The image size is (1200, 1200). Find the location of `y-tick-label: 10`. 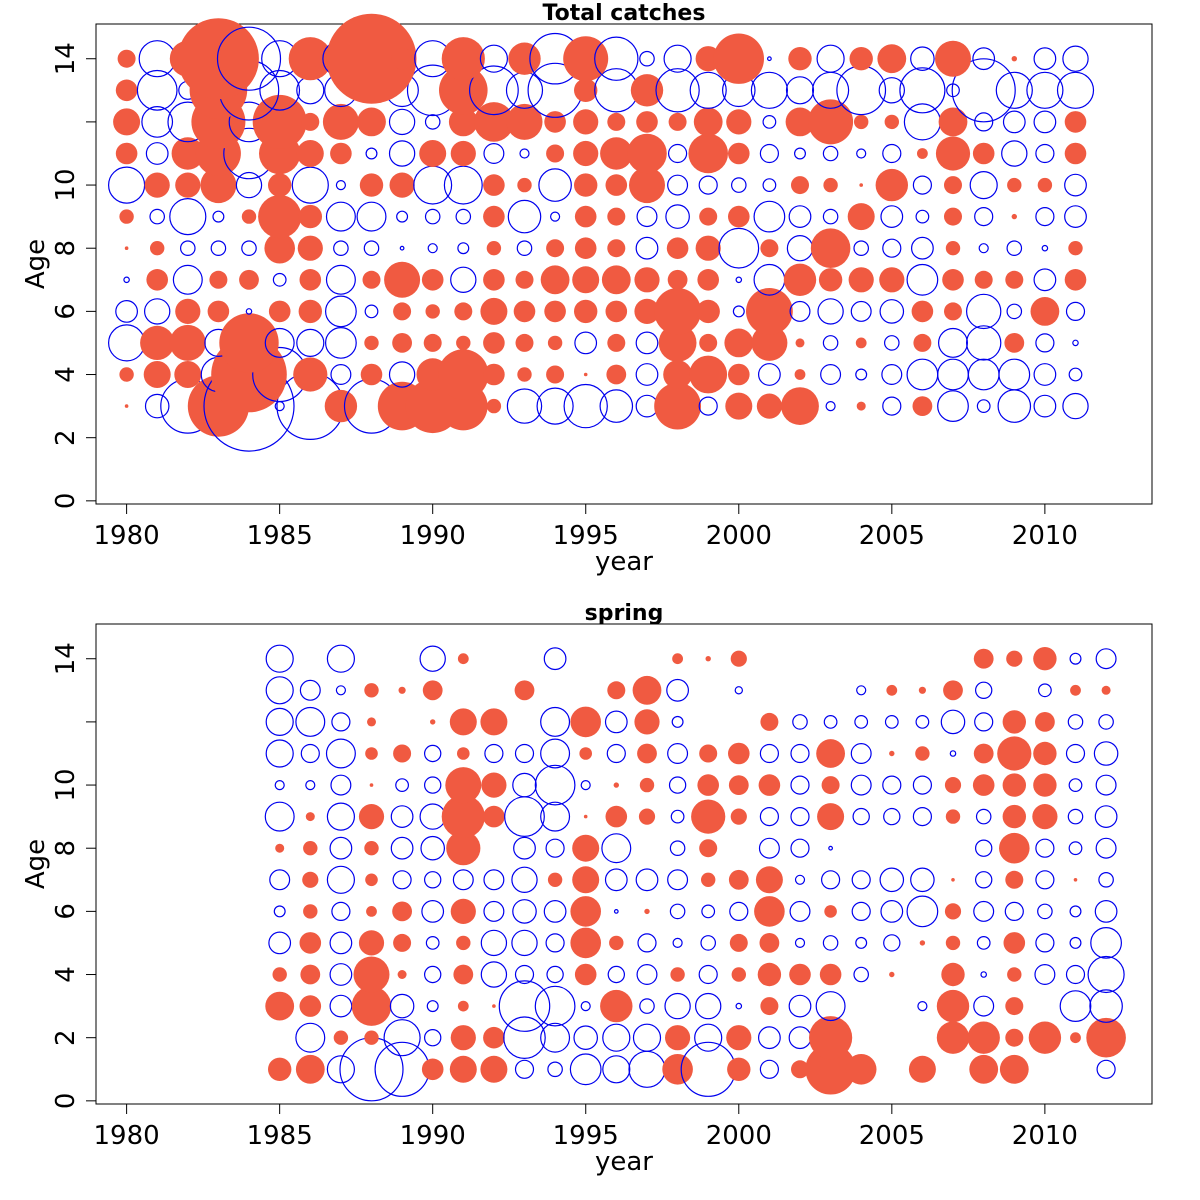

y-tick-label: 10 is located at coordinates (66, 185).